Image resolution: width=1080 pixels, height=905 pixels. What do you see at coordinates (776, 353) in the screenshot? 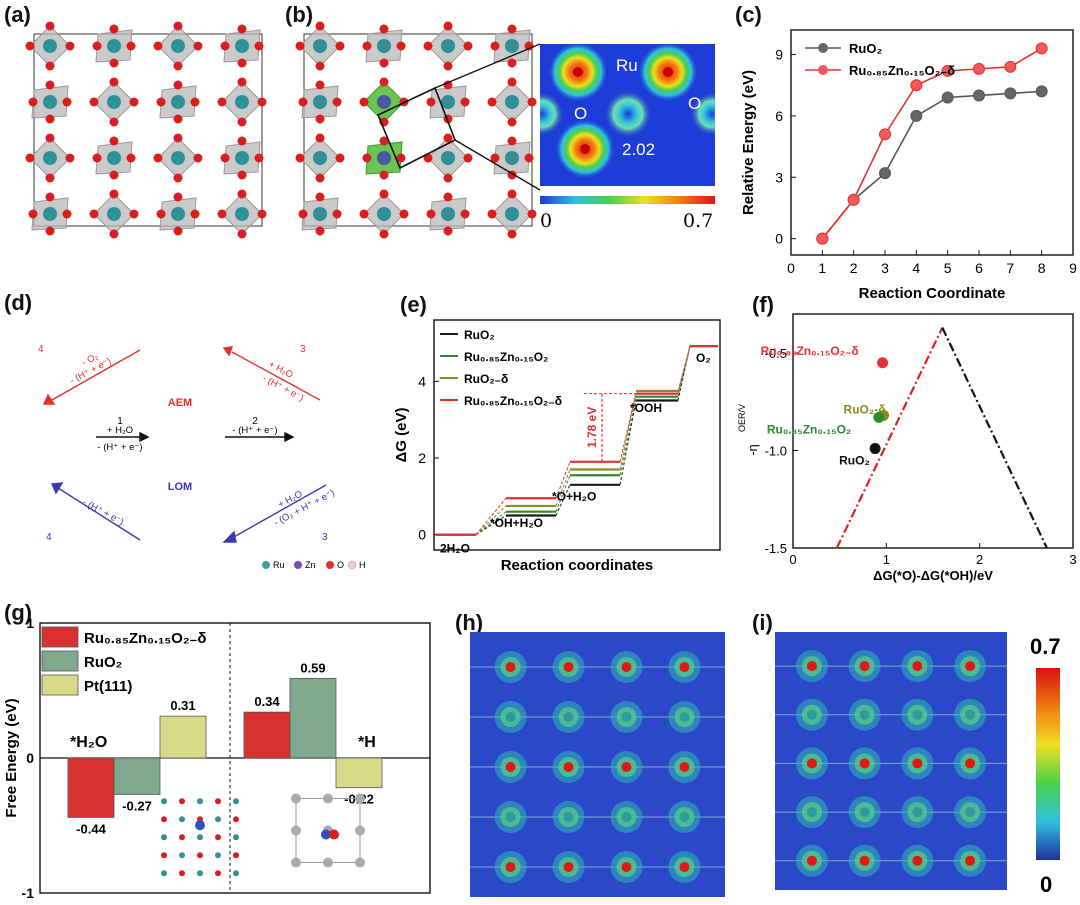
I see `y-tick-label: -0.5` at bounding box center [776, 353].